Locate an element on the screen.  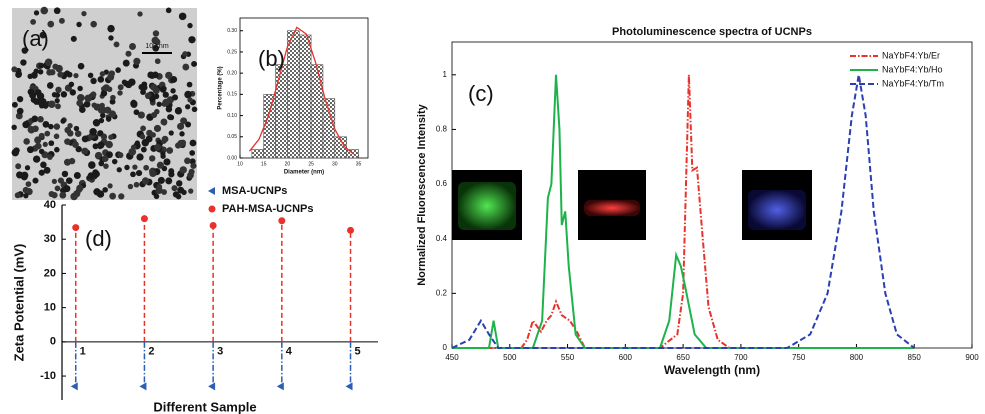
x-tick-label: 550 is located at coordinates (568, 357).